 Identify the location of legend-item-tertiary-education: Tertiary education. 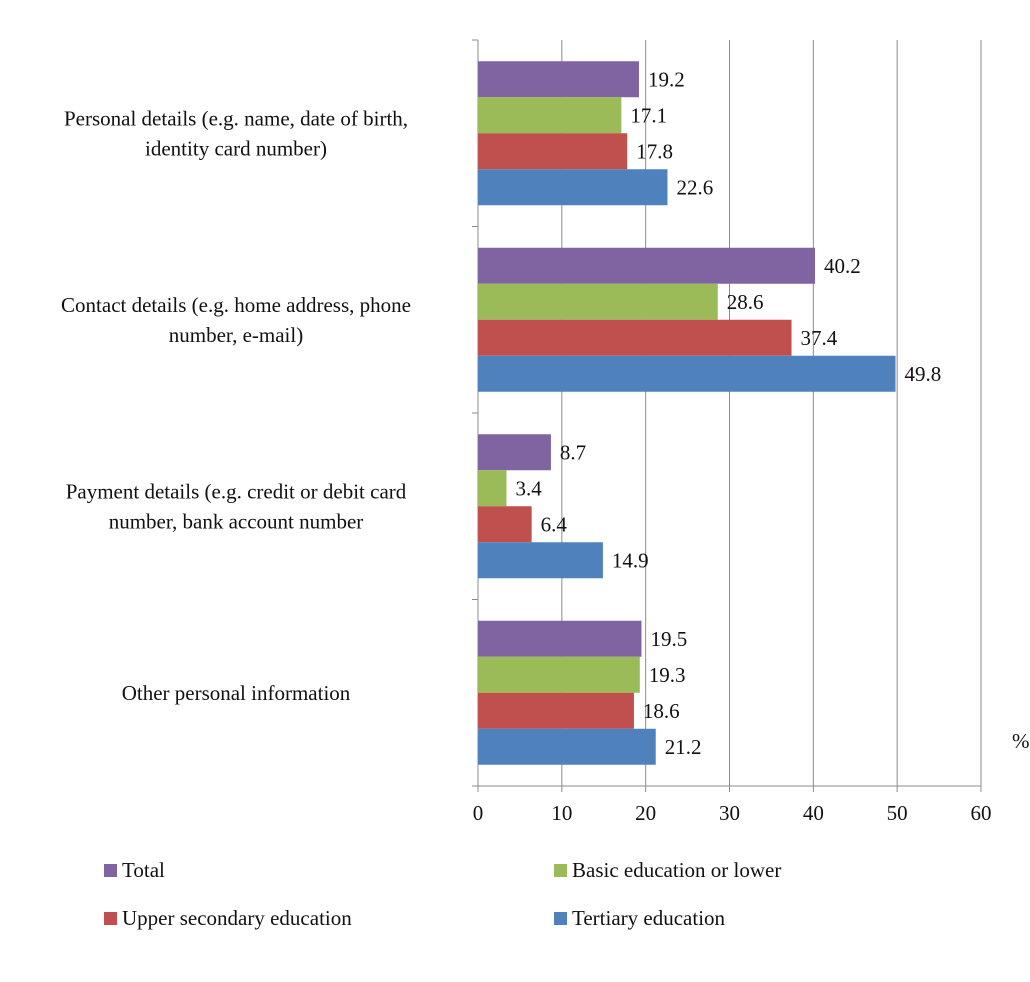
(769, 918).